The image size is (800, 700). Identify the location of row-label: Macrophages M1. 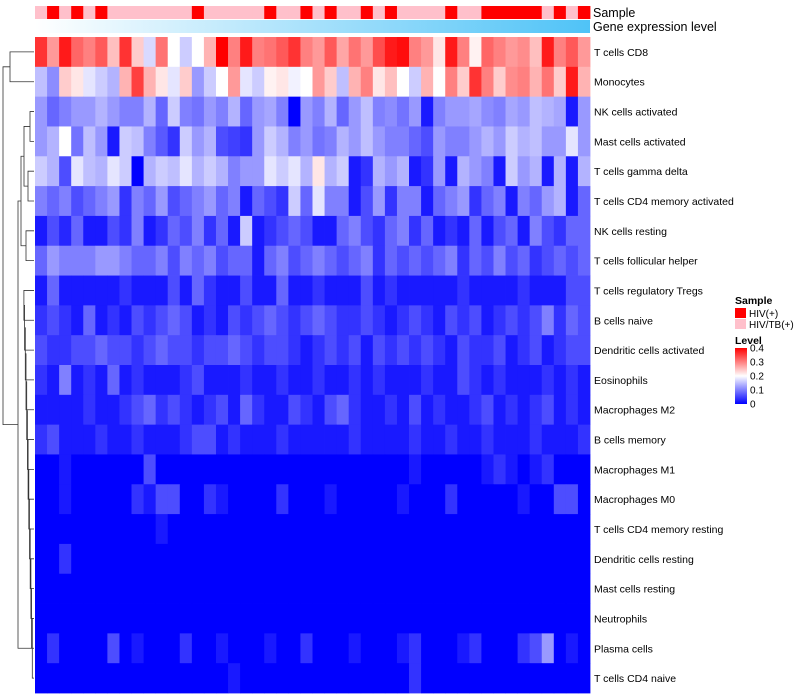
(634, 470).